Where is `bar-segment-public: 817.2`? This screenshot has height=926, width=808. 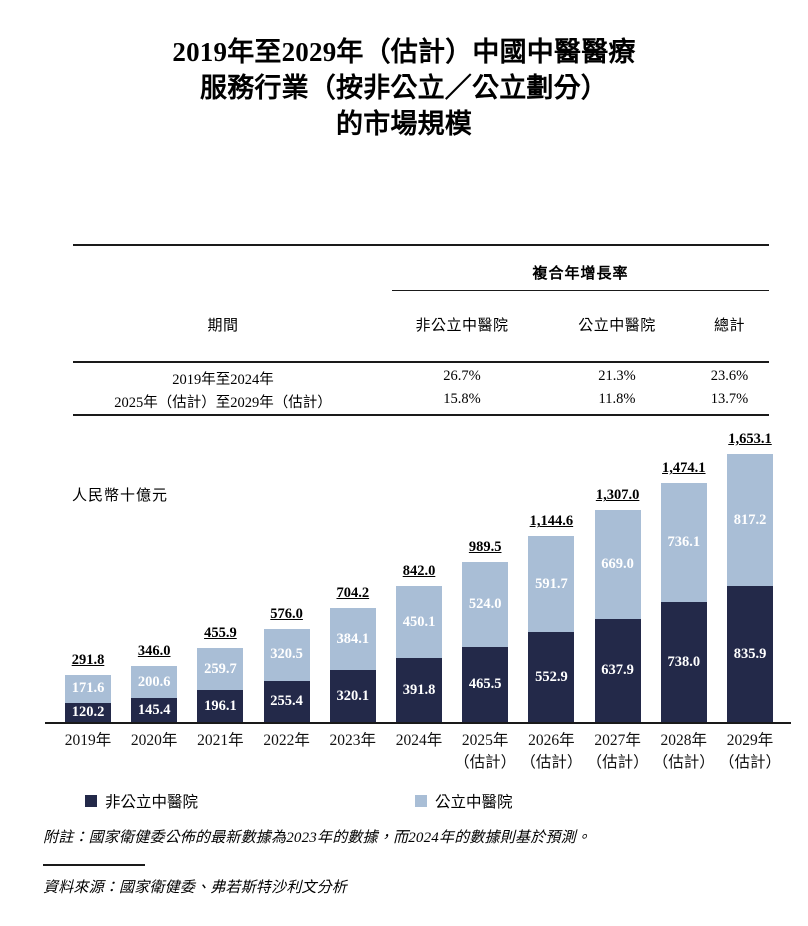
bar-segment-public: 817.2 is located at coordinates (750, 520).